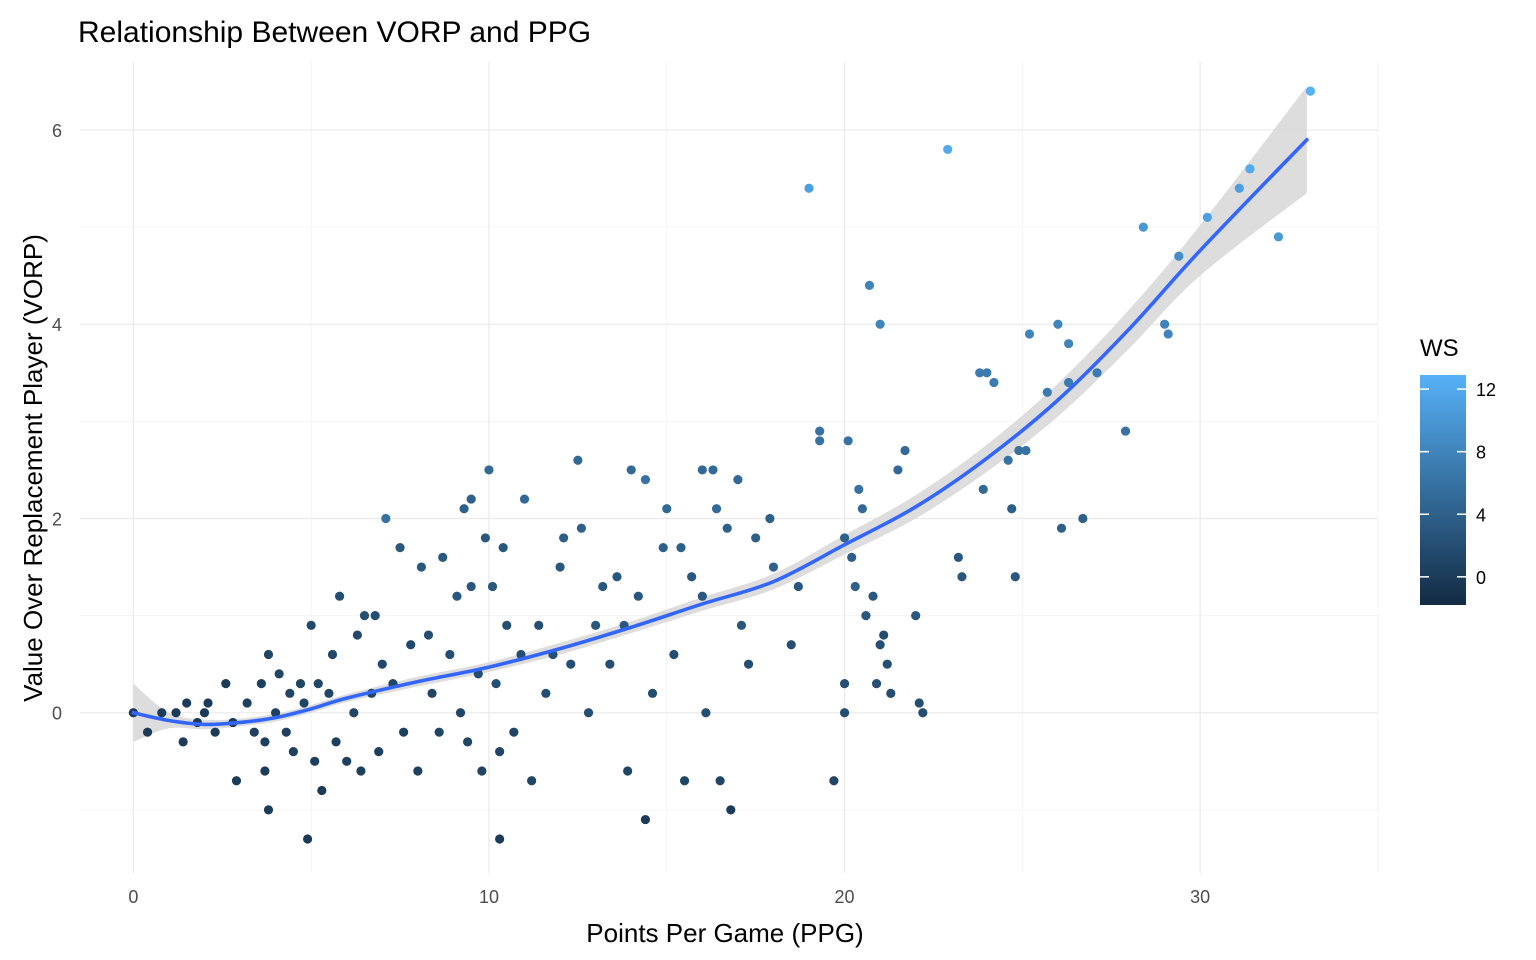  I want to click on x-tick-label: 10, so click(489, 897).